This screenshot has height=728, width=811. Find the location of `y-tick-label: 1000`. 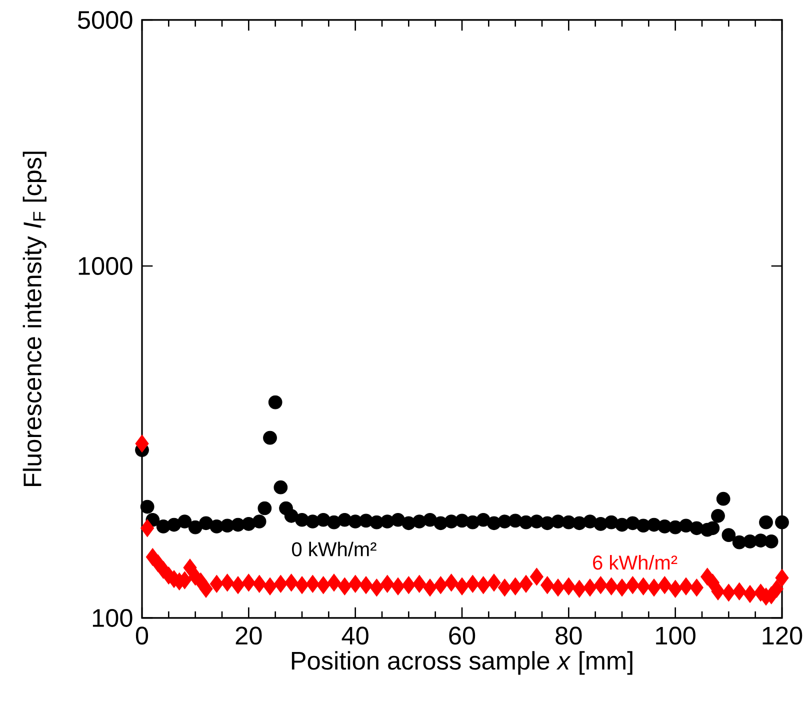

y-tick-label: 1000 is located at coordinates (105, 266).